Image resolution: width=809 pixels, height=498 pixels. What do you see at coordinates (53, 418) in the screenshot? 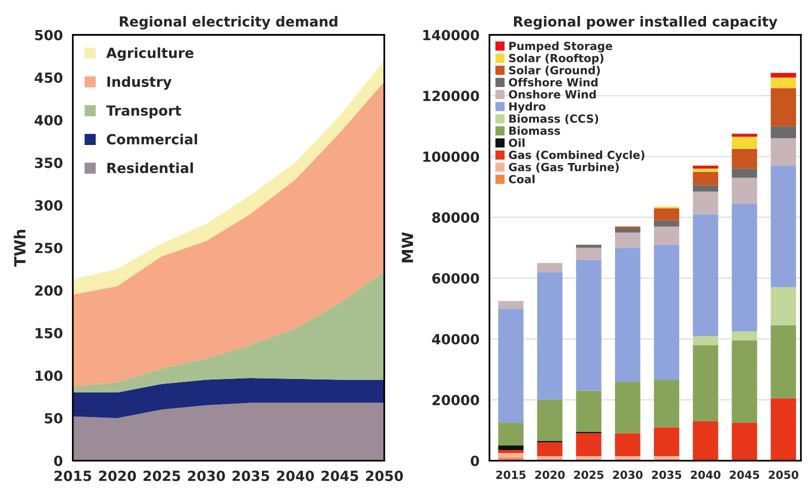
I see `y-tick-label: 50` at bounding box center [53, 418].